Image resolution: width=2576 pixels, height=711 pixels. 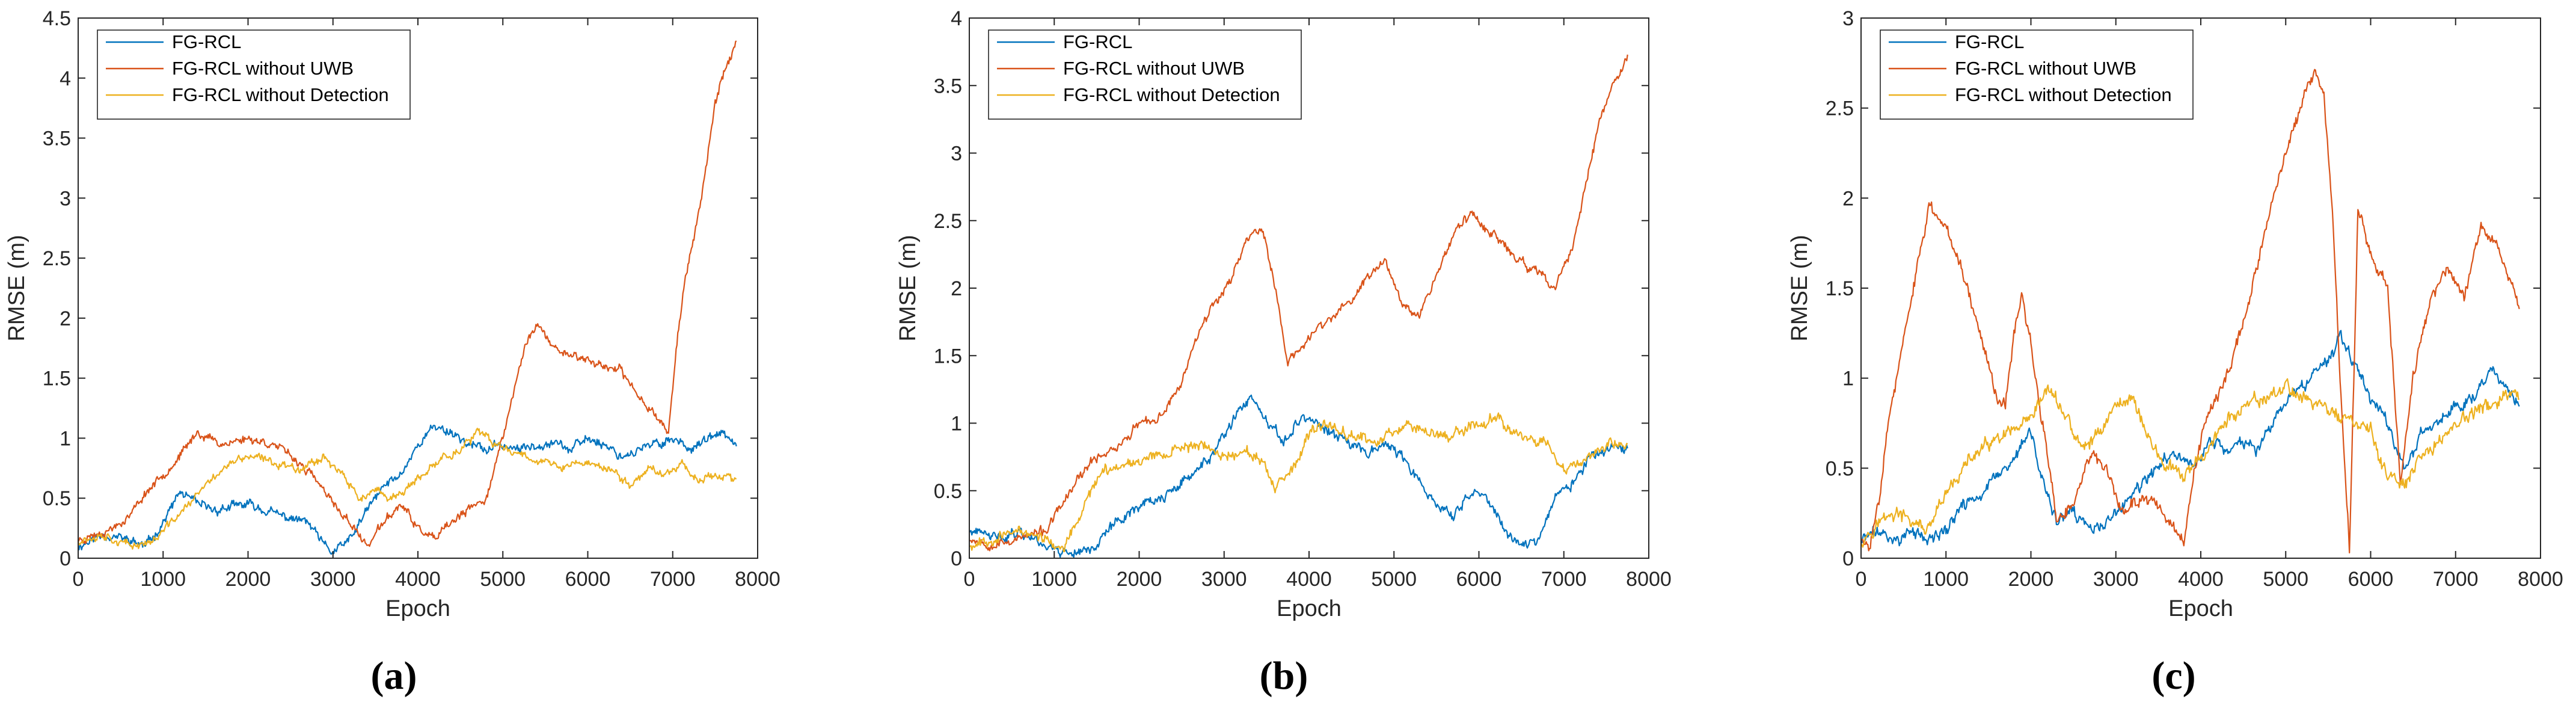 I want to click on panel-caption: (c), so click(x=2173, y=676).